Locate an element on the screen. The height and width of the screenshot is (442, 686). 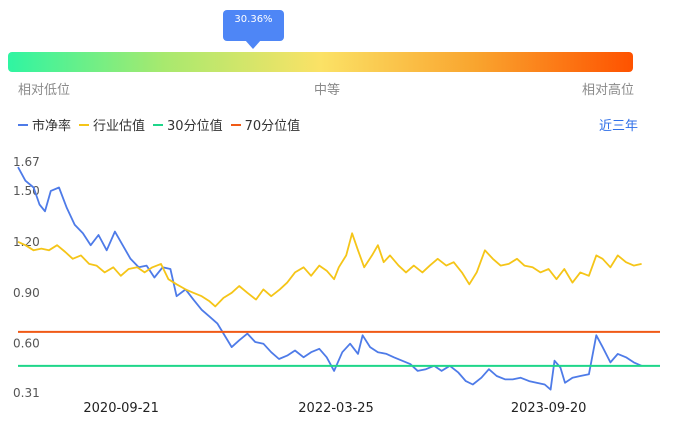
y-tick-label: 0.90 is located at coordinates (26, 293).